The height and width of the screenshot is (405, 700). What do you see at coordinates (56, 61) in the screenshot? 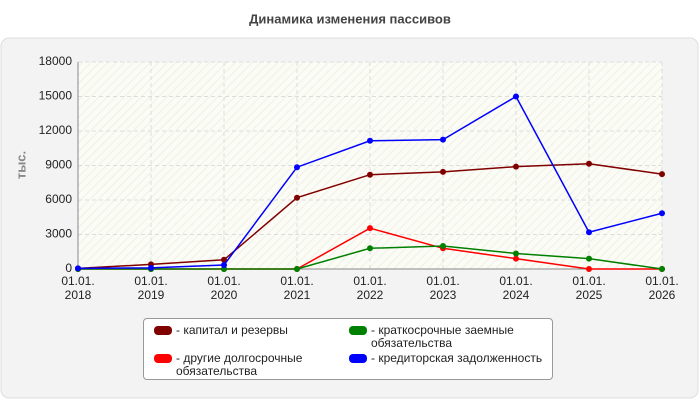
I see `y-tick-label: 18000` at bounding box center [56, 61].